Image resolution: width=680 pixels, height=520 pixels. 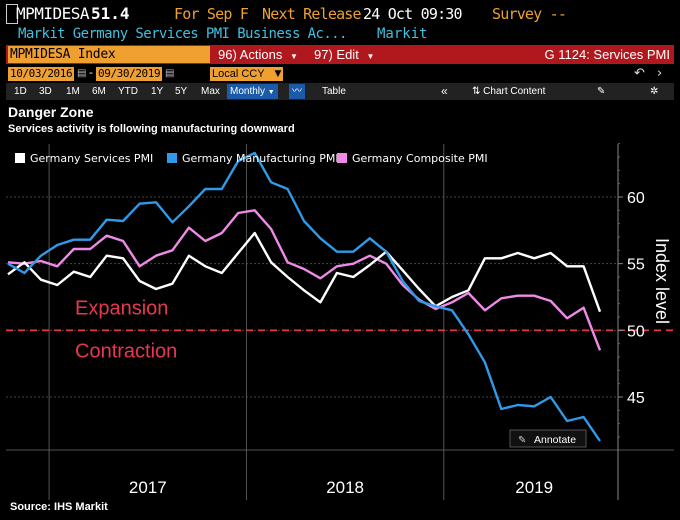 I want to click on legend-label: Germany Manufacturing PMI, so click(x=260, y=158).